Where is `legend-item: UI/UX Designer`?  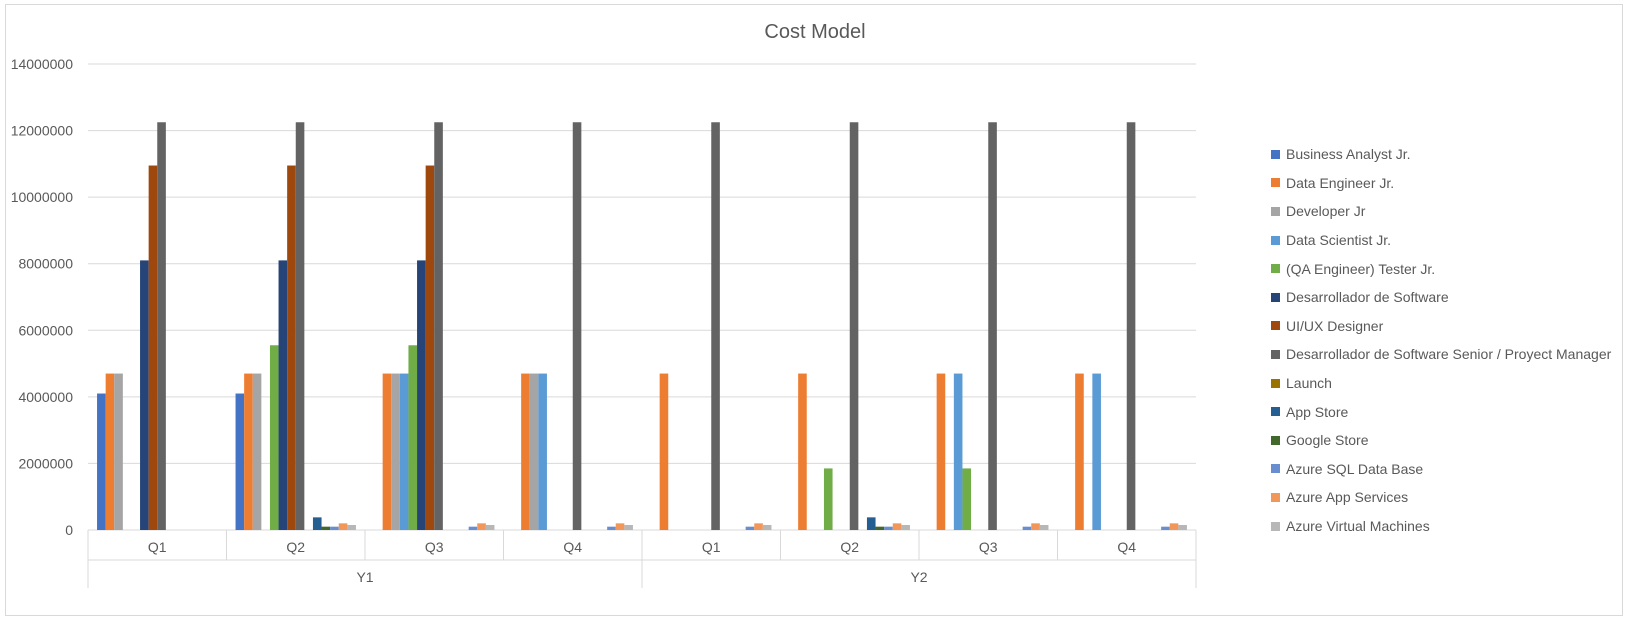 legend-item: UI/UX Designer is located at coordinates (1441, 326).